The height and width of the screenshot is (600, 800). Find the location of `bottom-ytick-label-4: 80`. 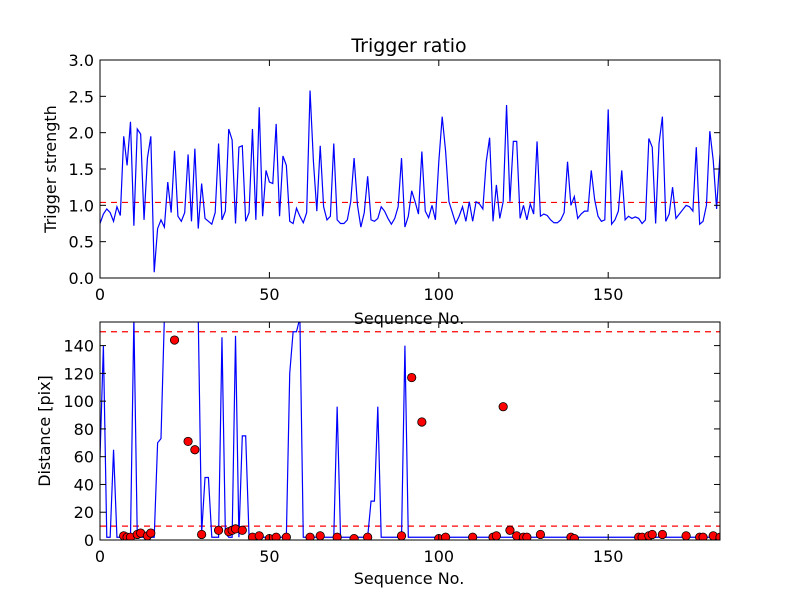

bottom-ytick-label-4: 80 is located at coordinates (84, 429).